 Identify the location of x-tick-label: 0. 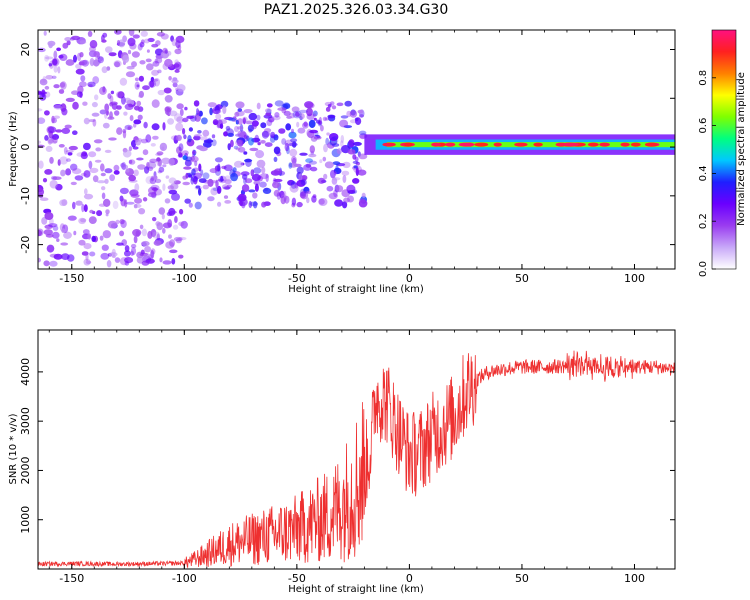
(409, 578).